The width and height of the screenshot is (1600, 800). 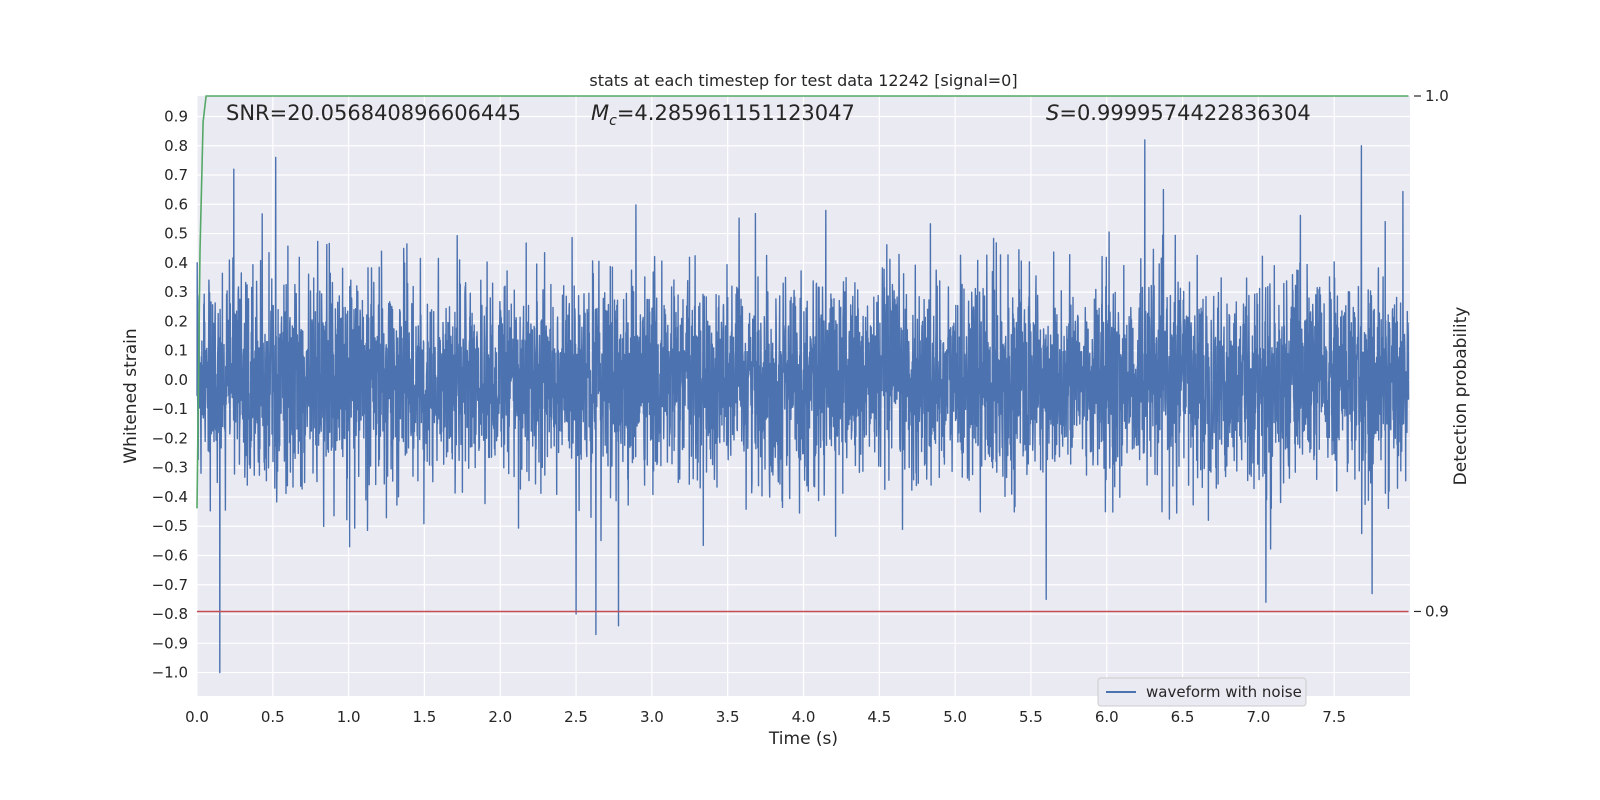 I want to click on y-tick-label: −0.4, so click(x=170, y=497).